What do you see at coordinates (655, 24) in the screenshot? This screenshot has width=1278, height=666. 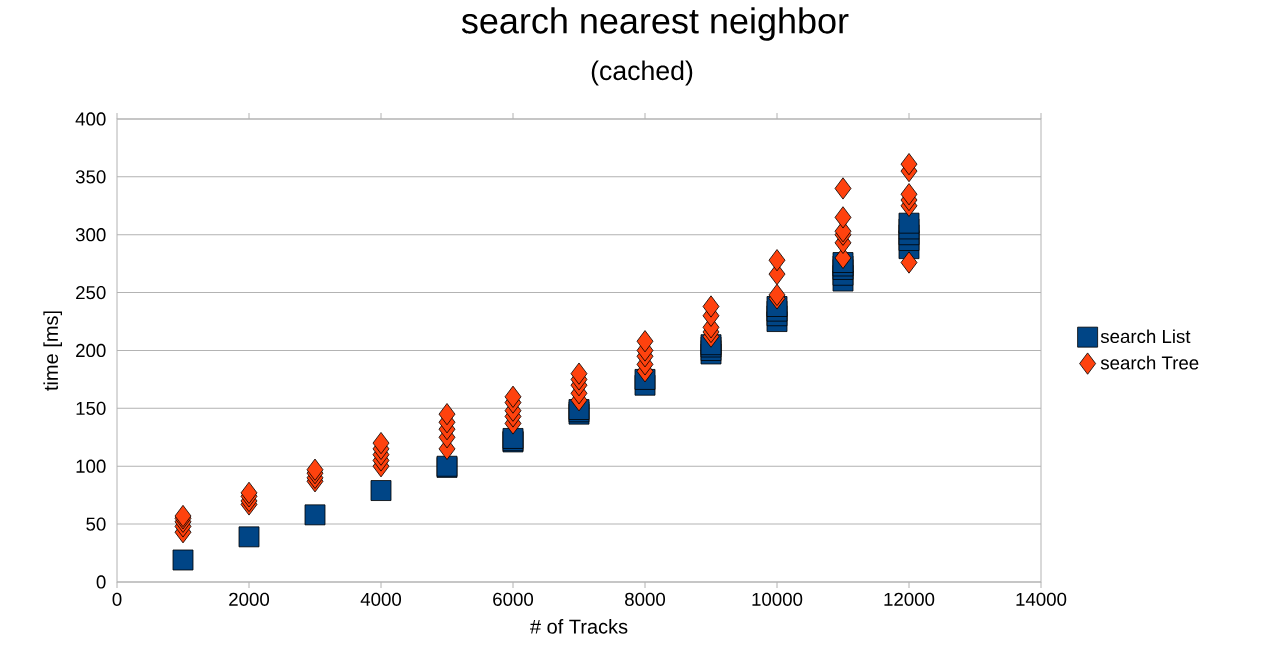 I see `chart-title: search nearest neighbor` at bounding box center [655, 24].